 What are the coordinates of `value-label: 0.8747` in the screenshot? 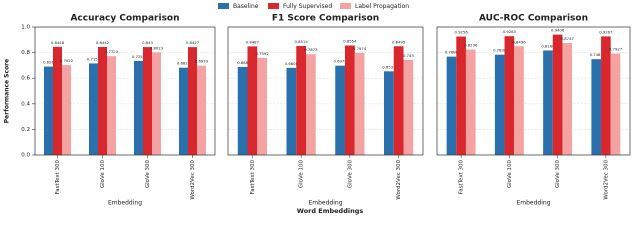 It's located at (568, 38).